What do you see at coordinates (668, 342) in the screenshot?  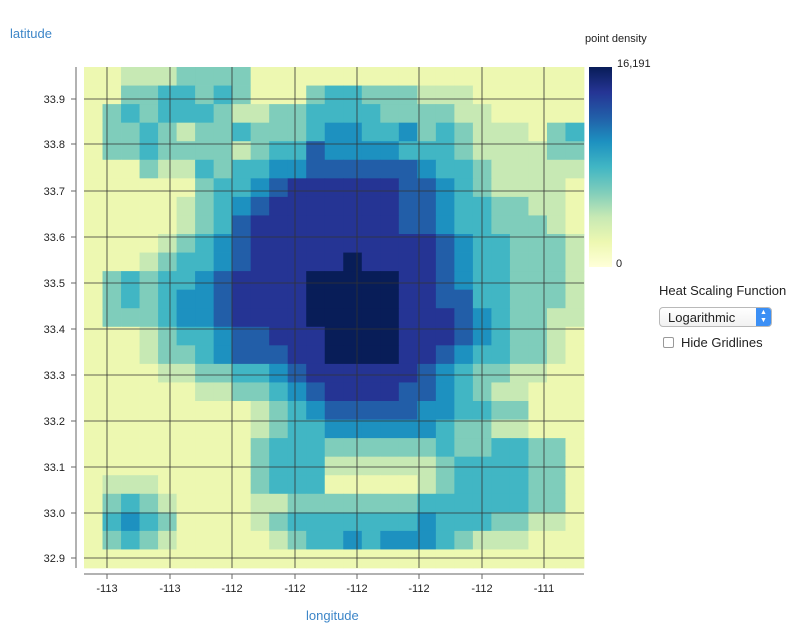 I see `hide-gridlines-checkbox` at bounding box center [668, 342].